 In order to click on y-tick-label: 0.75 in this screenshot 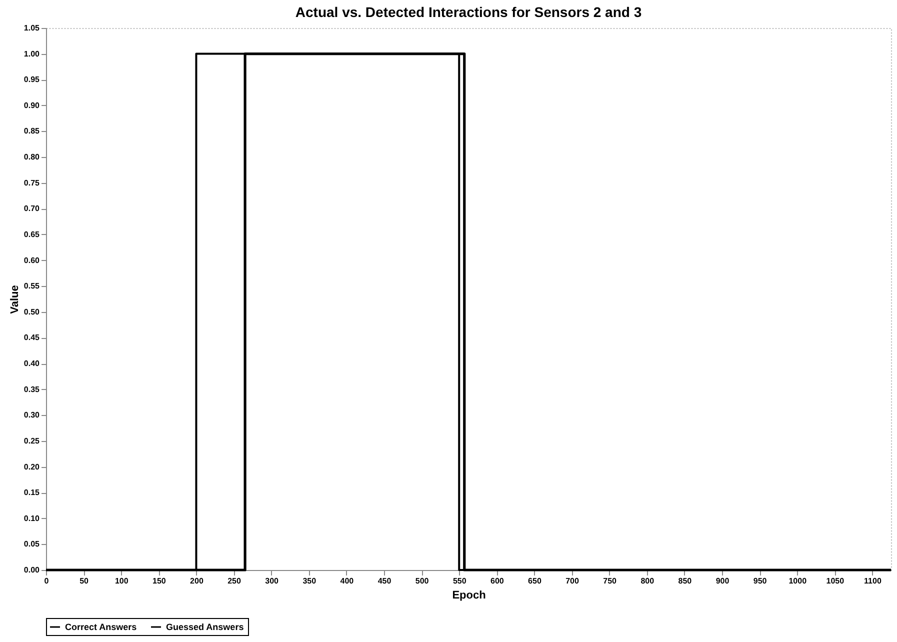, I will do `click(32, 183)`.